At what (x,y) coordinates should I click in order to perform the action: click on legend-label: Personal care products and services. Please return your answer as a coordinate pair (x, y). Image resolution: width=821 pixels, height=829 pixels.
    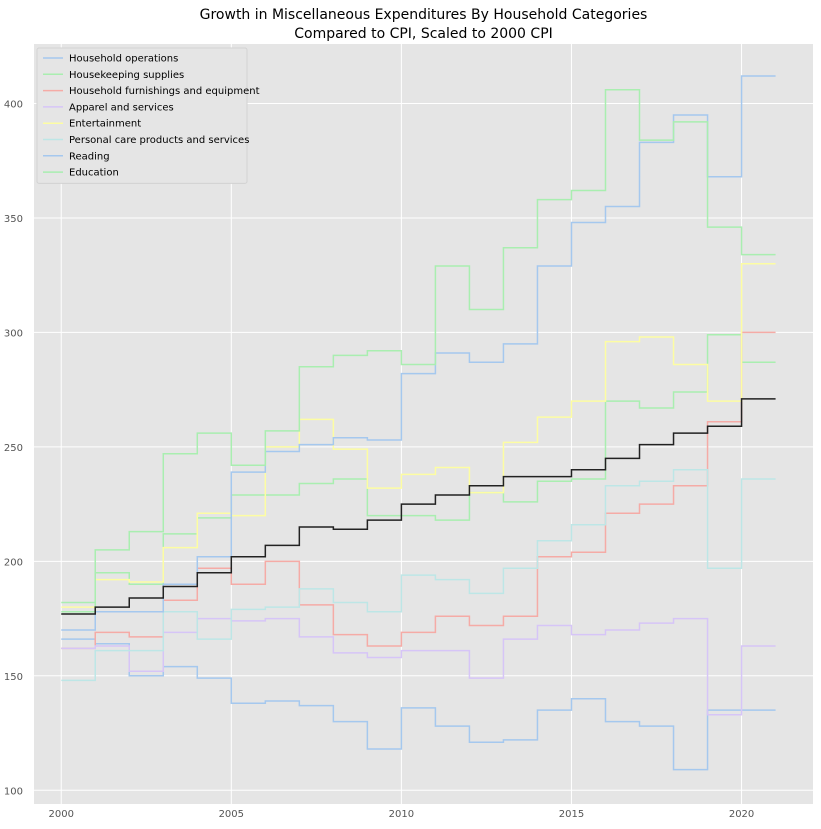
    Looking at the image, I should click on (159, 140).